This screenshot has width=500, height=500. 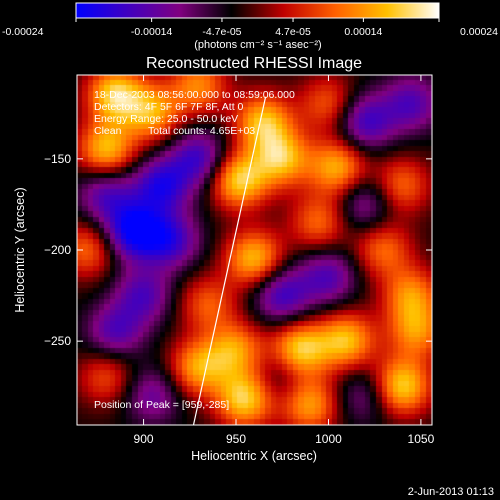 I want to click on colorbar, so click(x=257, y=10).